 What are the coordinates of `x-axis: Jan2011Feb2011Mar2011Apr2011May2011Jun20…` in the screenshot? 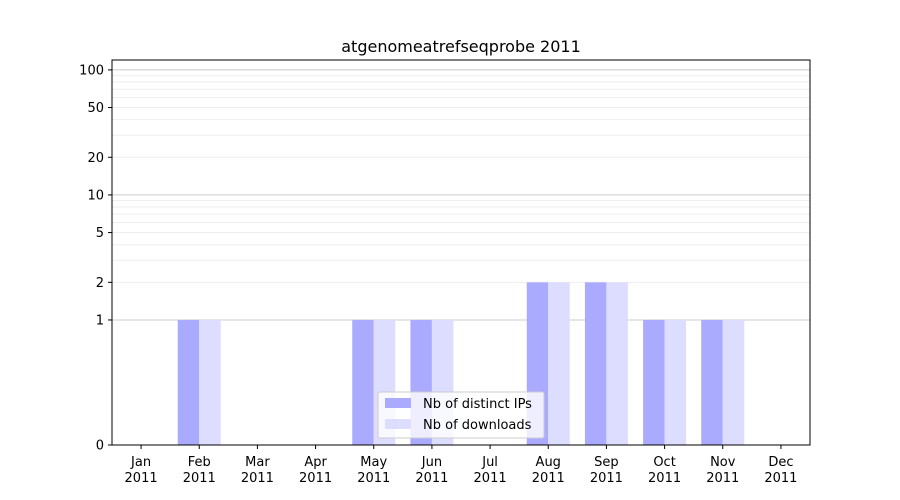 It's located at (461, 465).